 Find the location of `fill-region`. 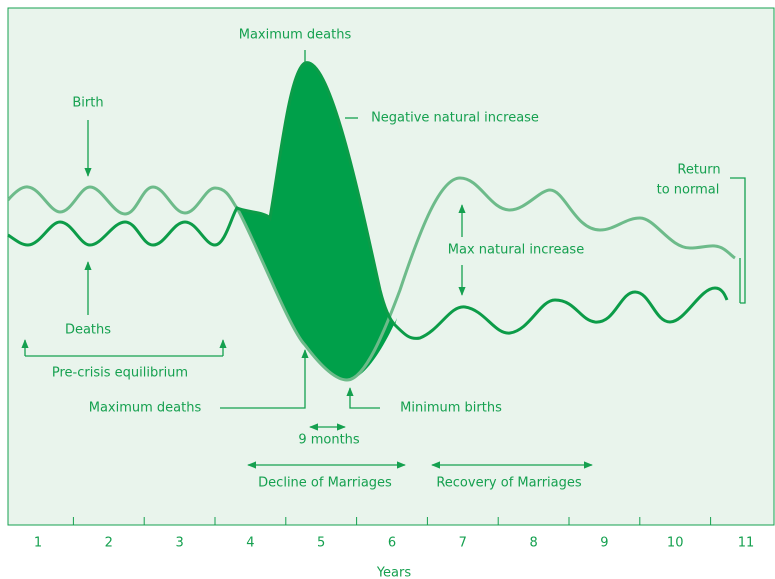

fill-region is located at coordinates (317, 221).